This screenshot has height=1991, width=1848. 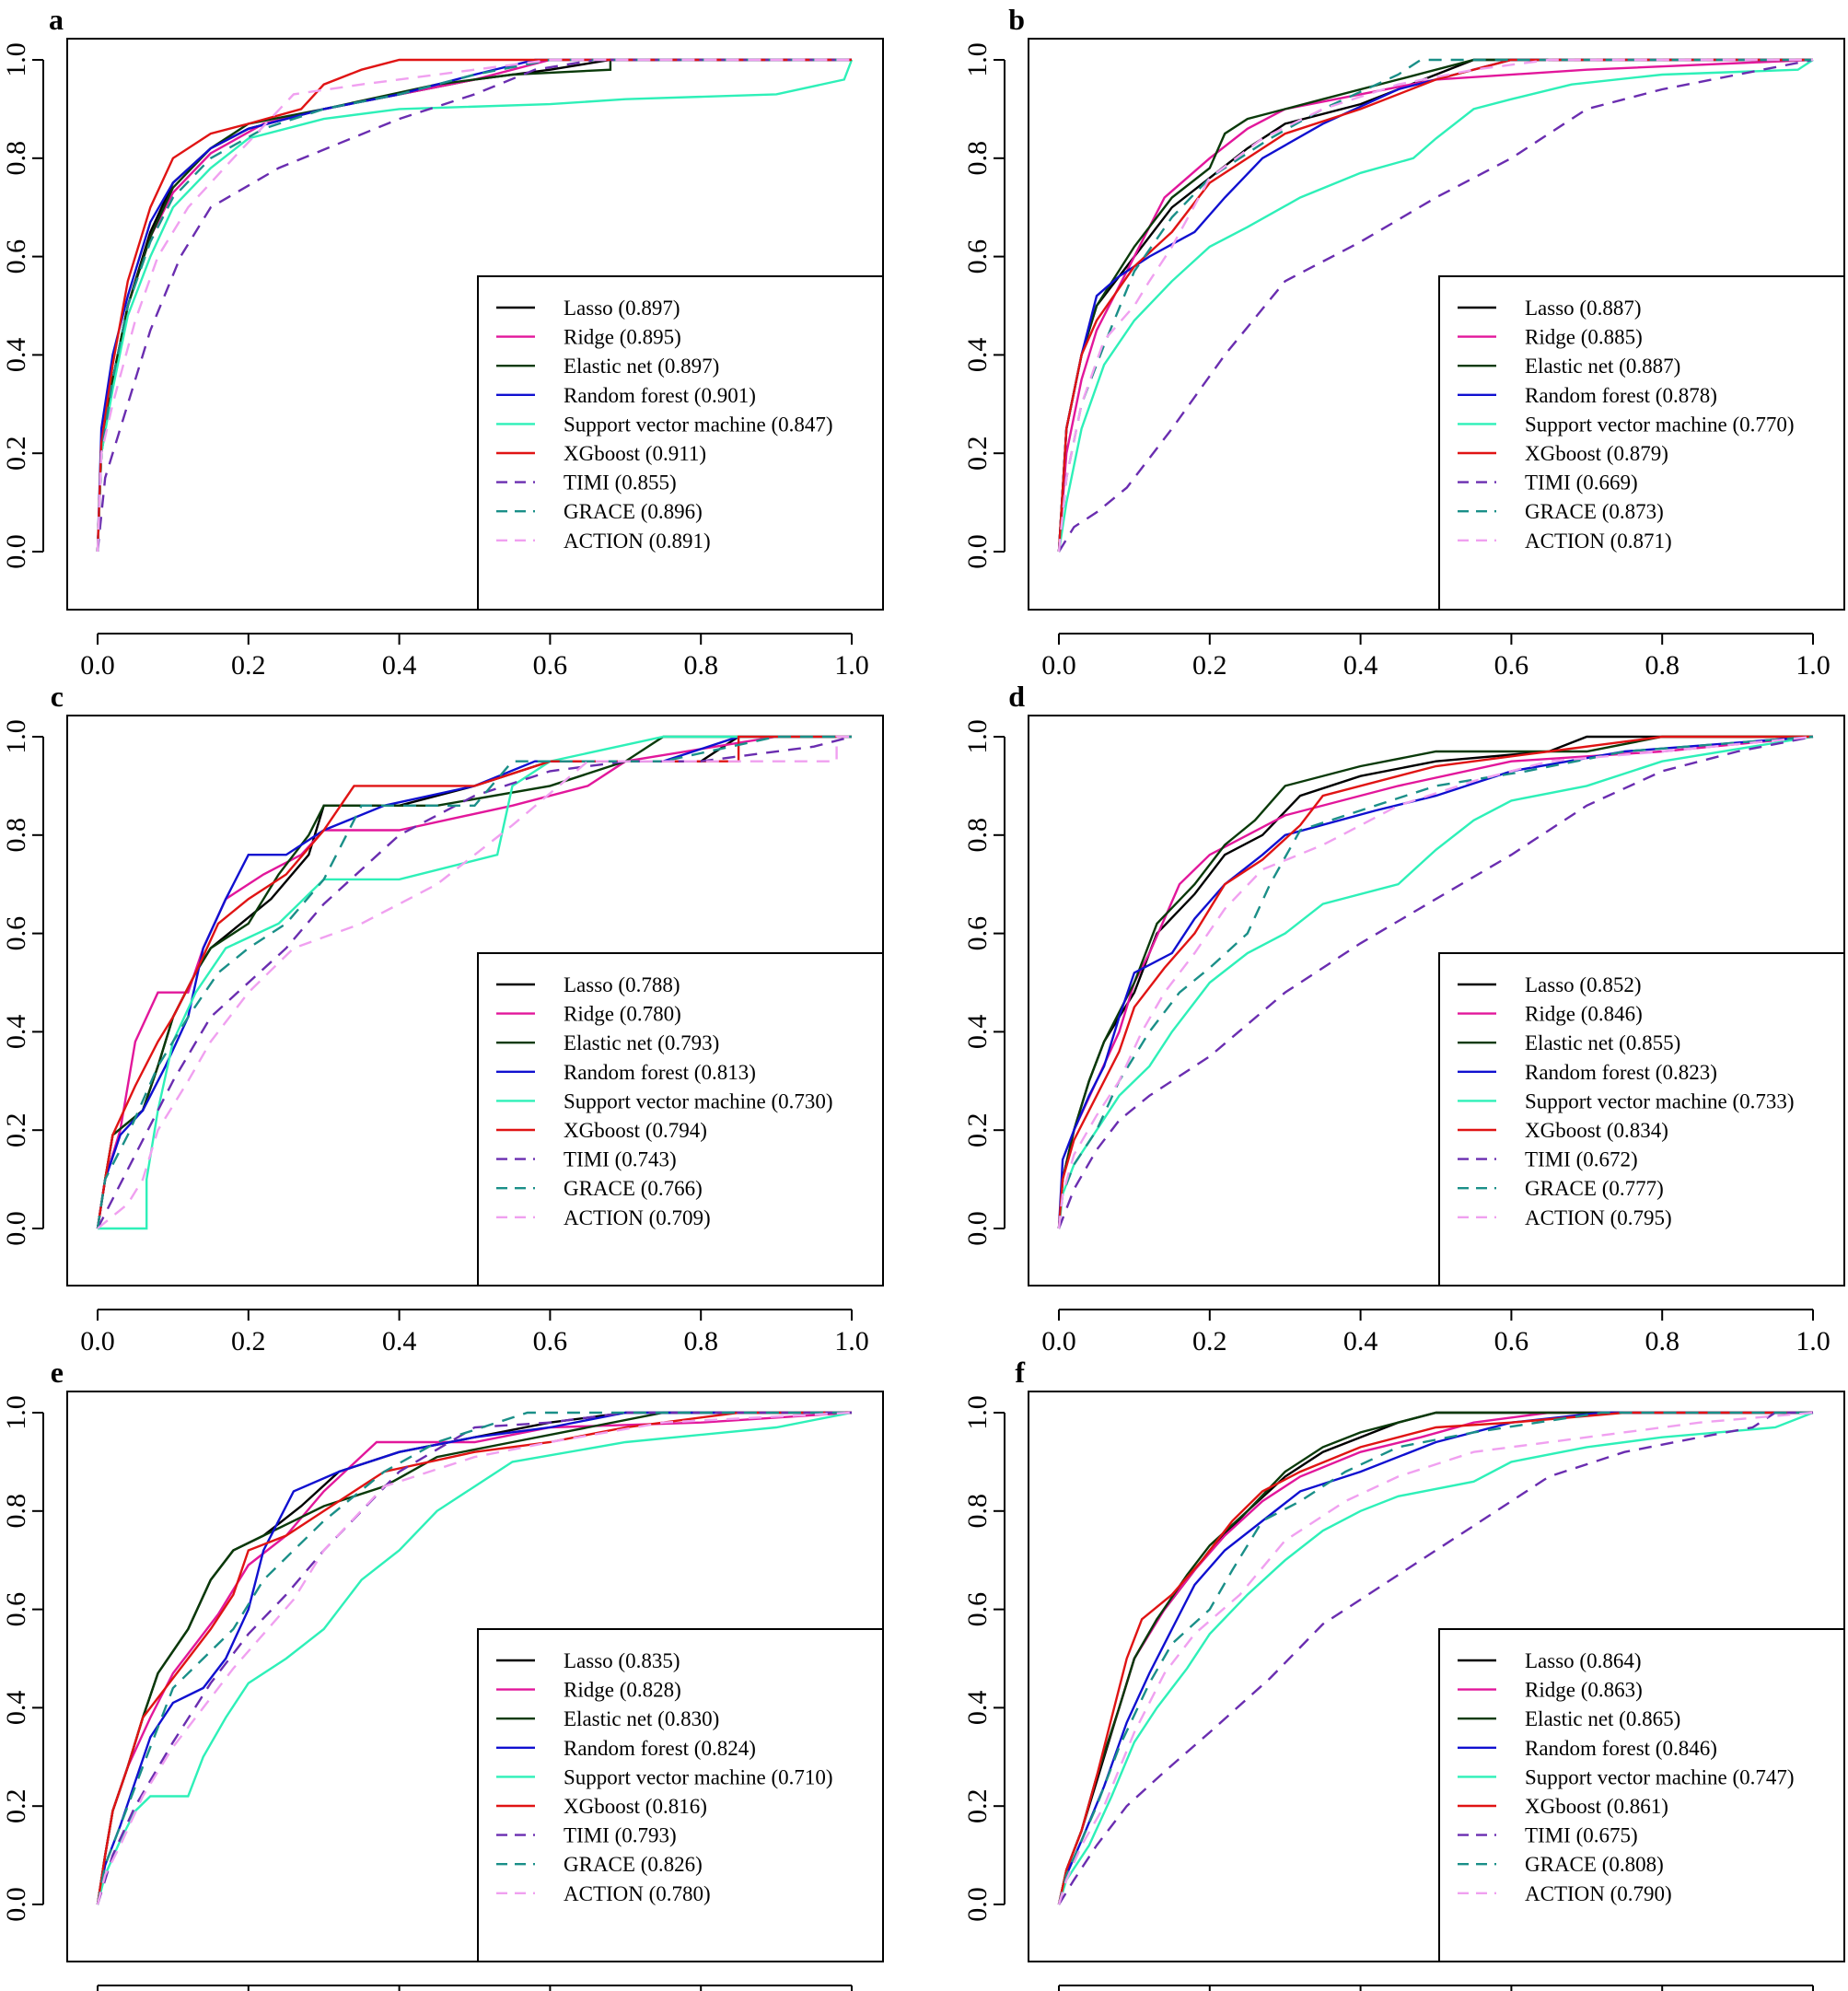 What do you see at coordinates (1584, 1014) in the screenshot?
I see `legend-entry: Ridge (0.846)` at bounding box center [1584, 1014].